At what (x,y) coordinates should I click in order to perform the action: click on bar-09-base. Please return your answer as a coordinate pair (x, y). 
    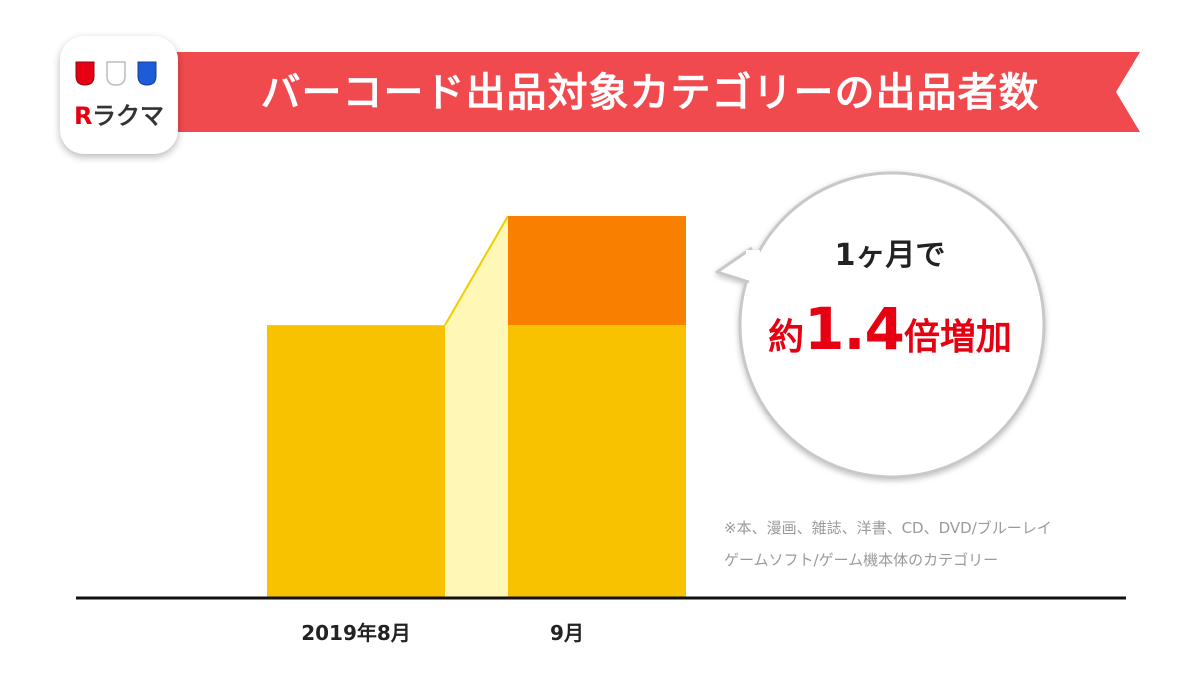
    Looking at the image, I should click on (597, 461).